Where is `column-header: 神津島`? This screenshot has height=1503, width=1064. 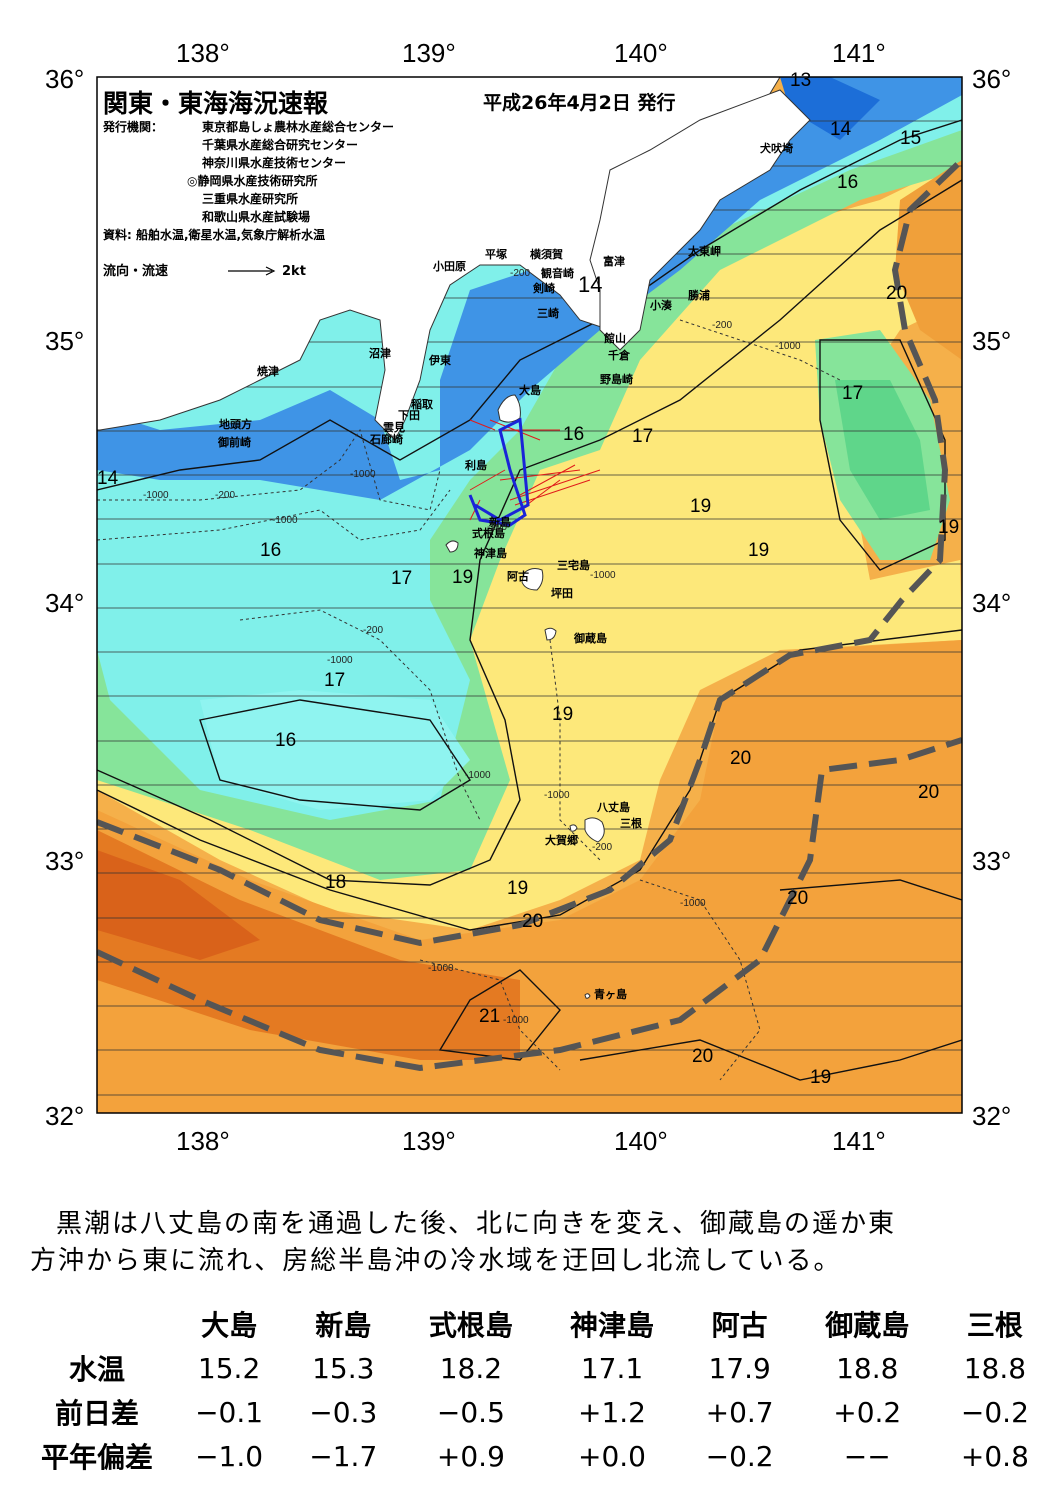 column-header: 神津島 is located at coordinates (611, 1325).